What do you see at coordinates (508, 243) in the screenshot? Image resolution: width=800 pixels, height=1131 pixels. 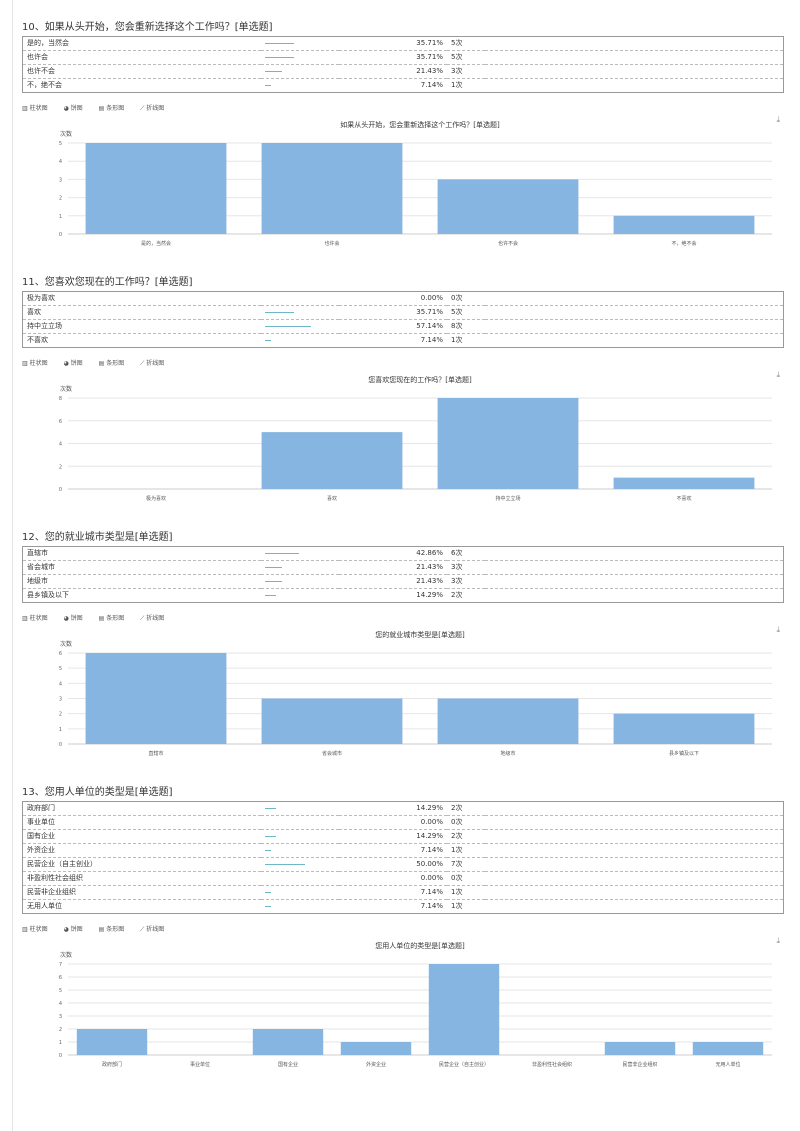 I see `x-tick-label: 也许不会` at bounding box center [508, 243].